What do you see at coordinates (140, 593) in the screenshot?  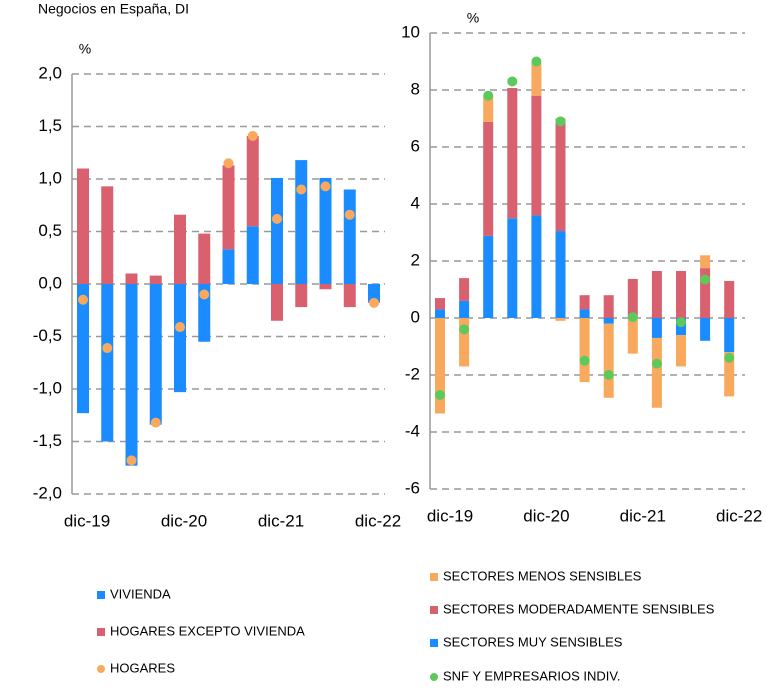 I see `legend-label: VIVIENDA` at bounding box center [140, 593].